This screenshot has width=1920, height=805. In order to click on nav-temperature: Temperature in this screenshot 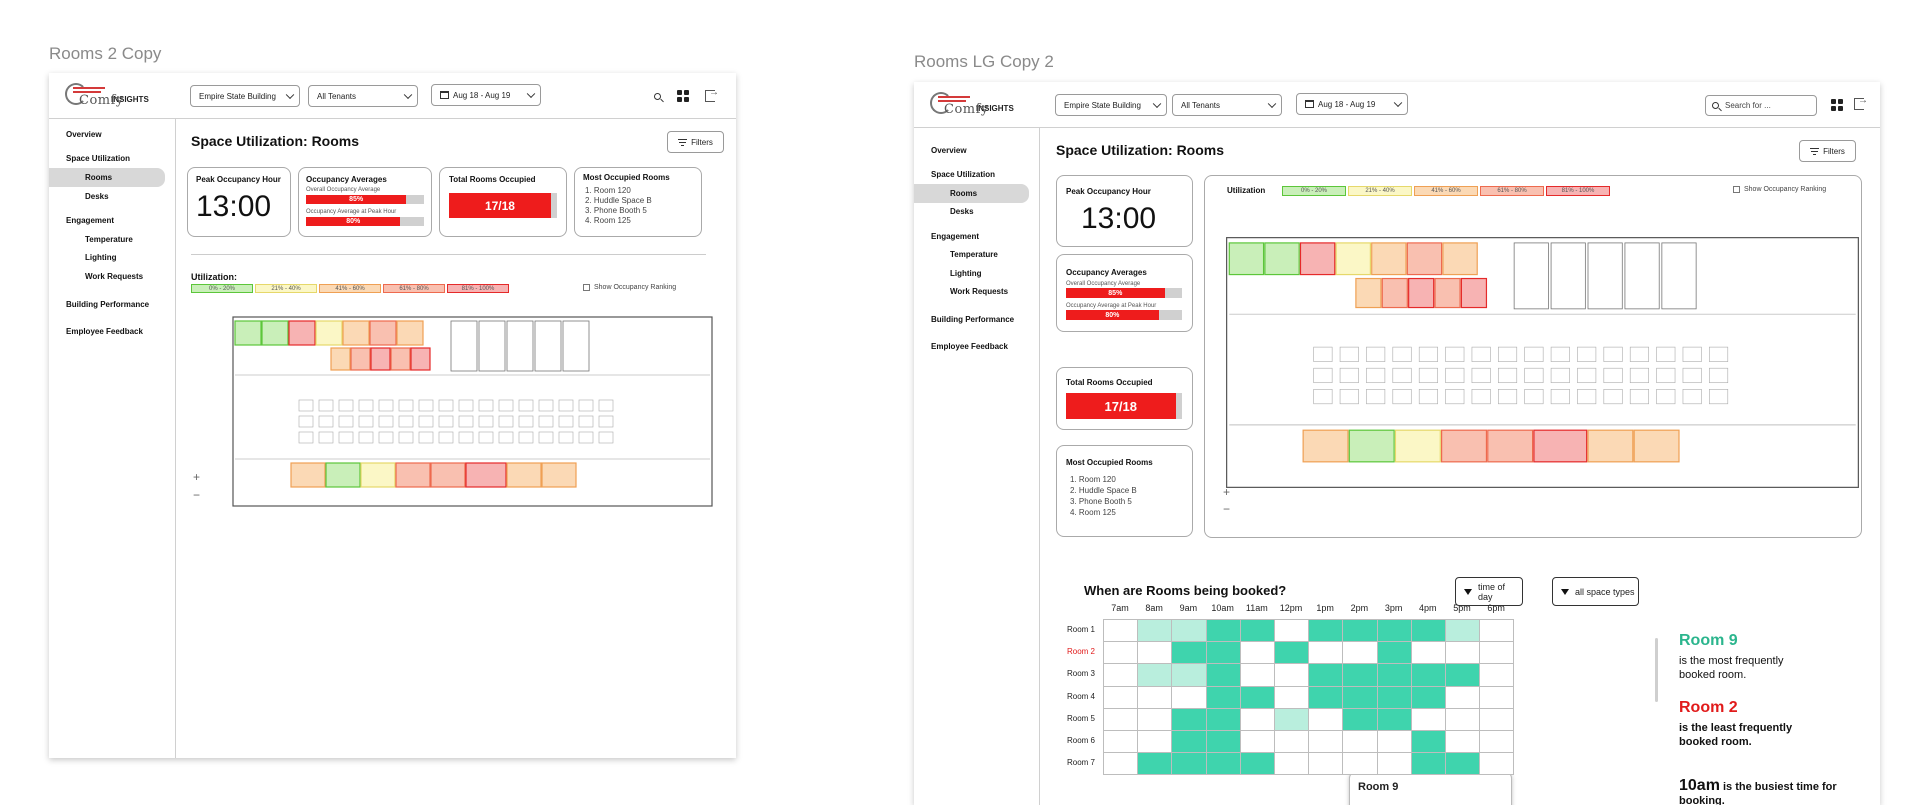, I will do `click(974, 254)`.